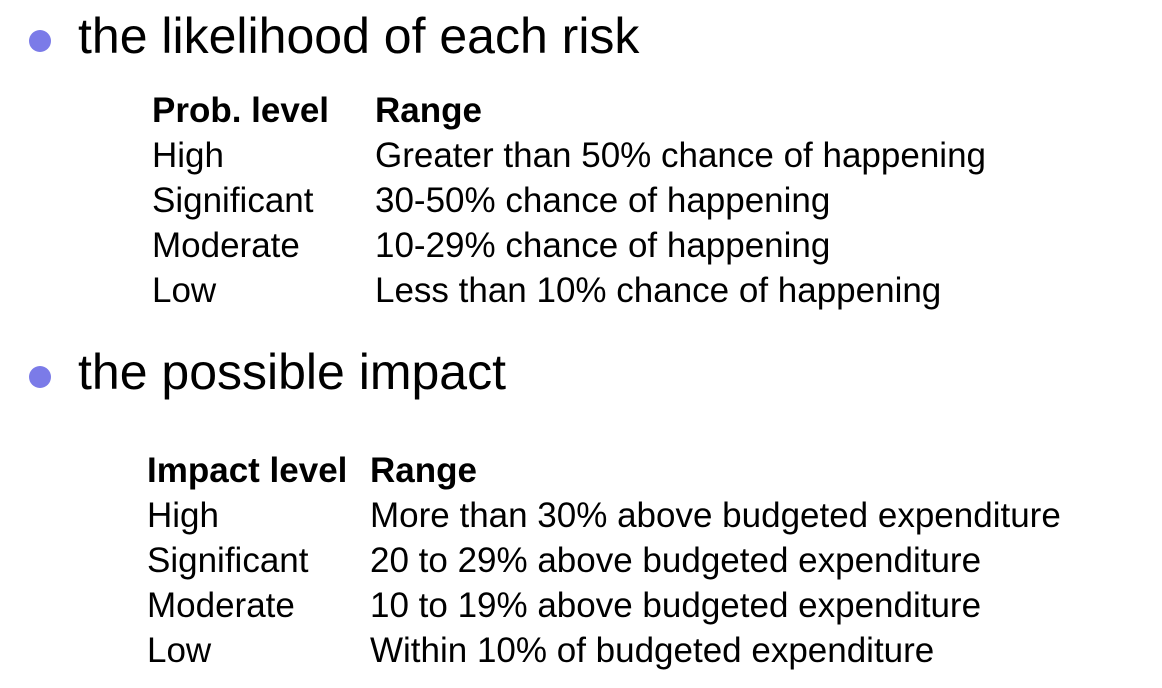 The image size is (1162, 688). Describe the element at coordinates (241, 110) in the screenshot. I see `column-header-level: Prob. level` at that location.